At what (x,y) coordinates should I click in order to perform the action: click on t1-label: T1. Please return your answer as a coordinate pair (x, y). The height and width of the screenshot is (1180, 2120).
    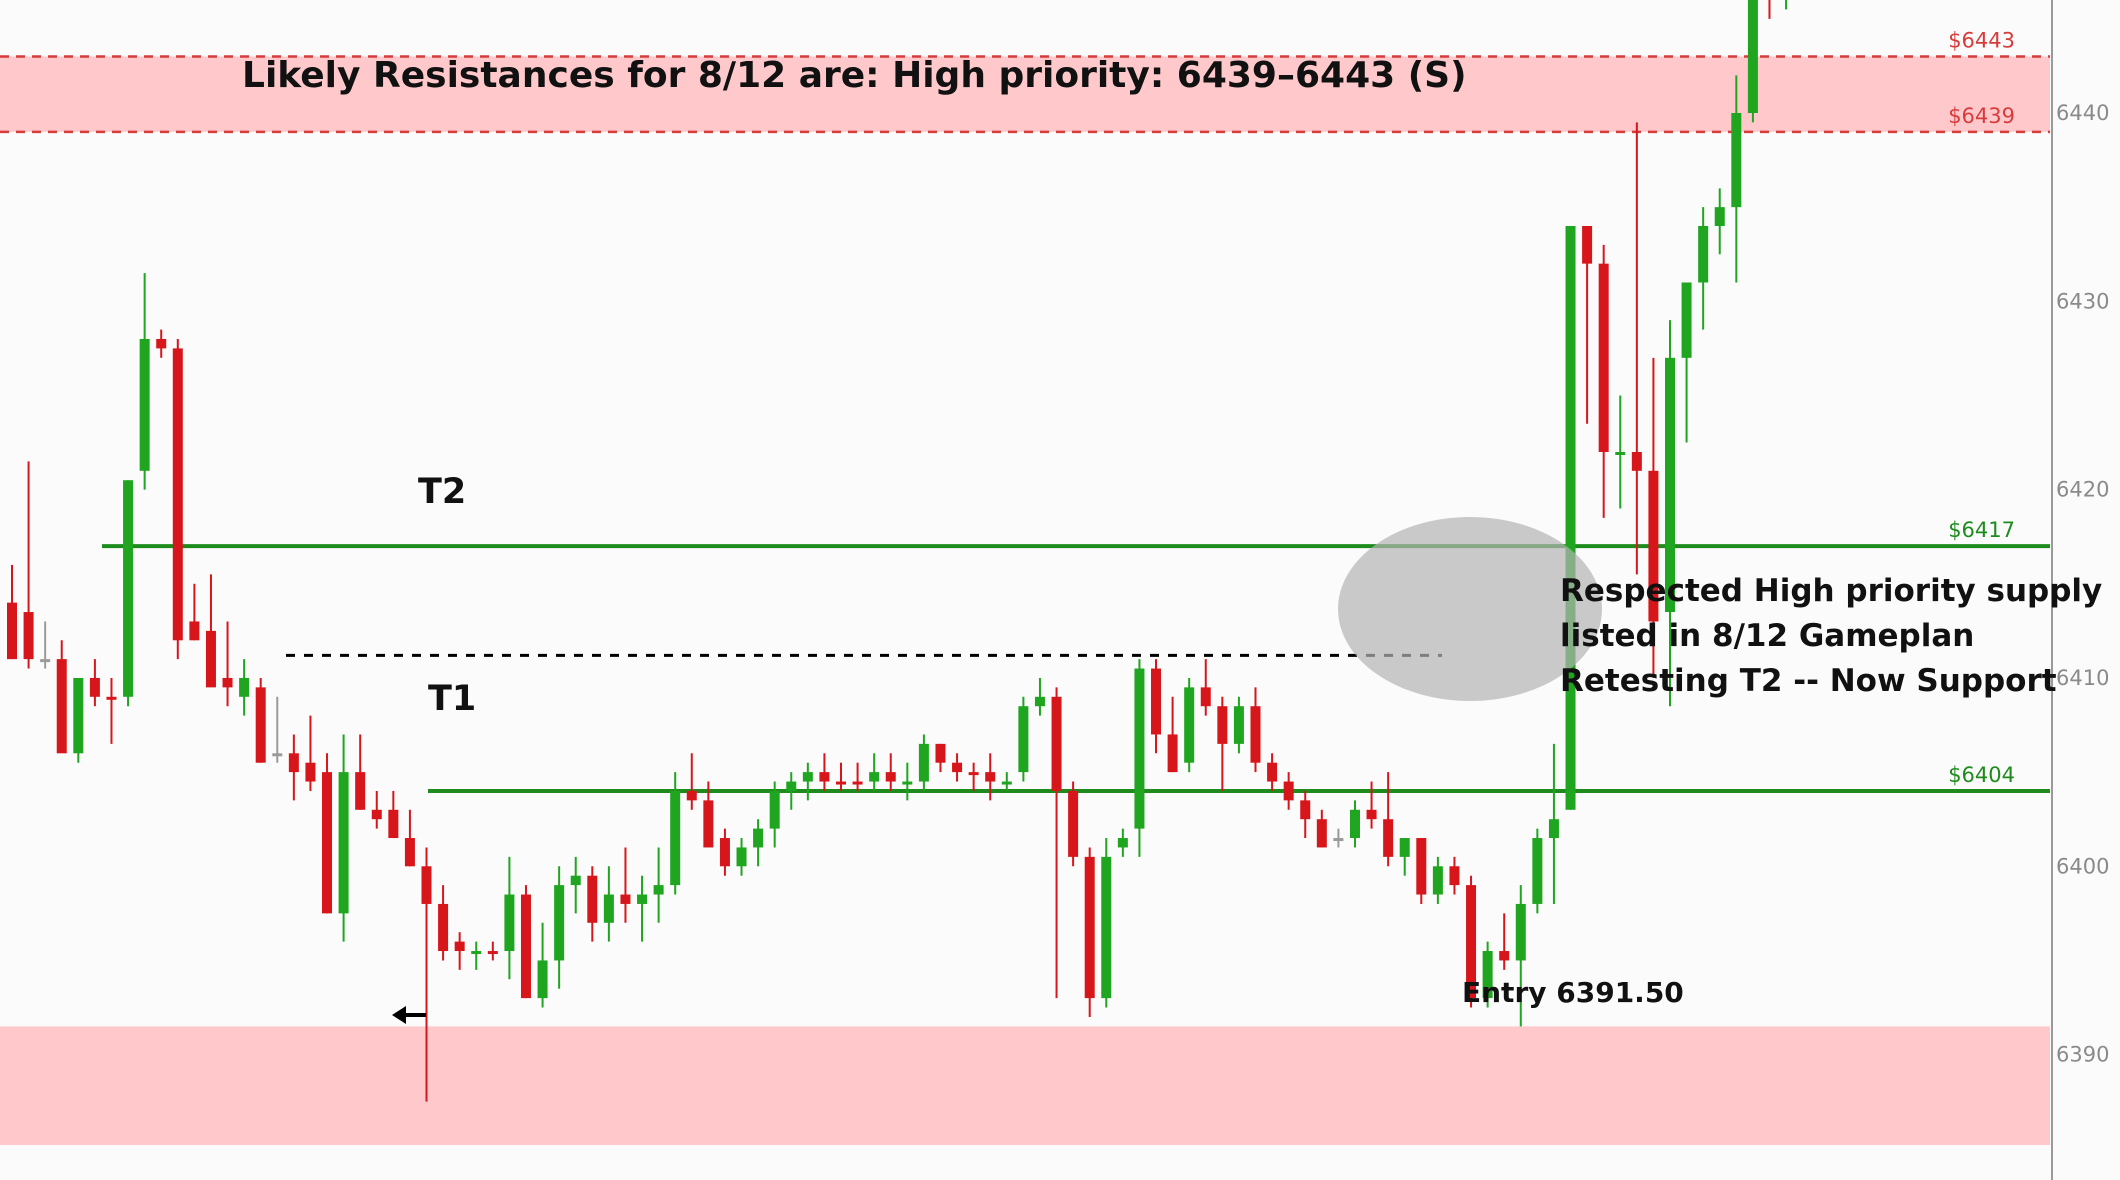
    Looking at the image, I should click on (452, 699).